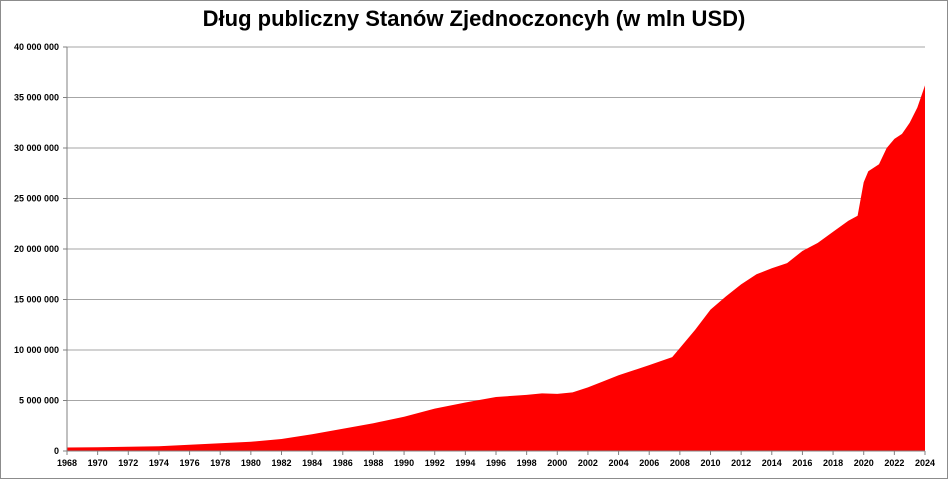 This screenshot has width=948, height=479. I want to click on y-tick-label: 15 000 000, so click(36, 300).